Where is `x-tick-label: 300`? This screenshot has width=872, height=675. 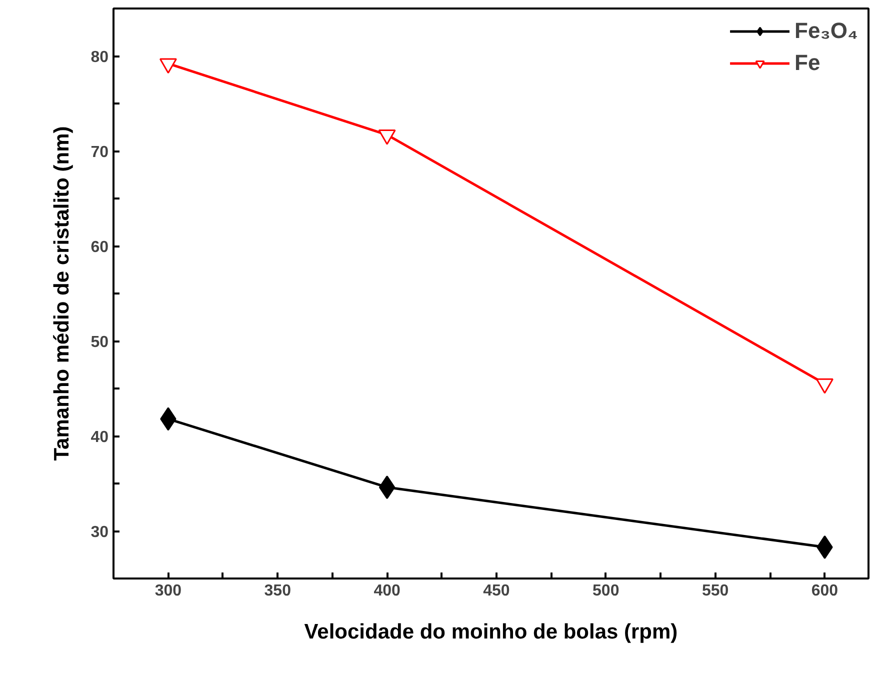 x-tick-label: 300 is located at coordinates (168, 591).